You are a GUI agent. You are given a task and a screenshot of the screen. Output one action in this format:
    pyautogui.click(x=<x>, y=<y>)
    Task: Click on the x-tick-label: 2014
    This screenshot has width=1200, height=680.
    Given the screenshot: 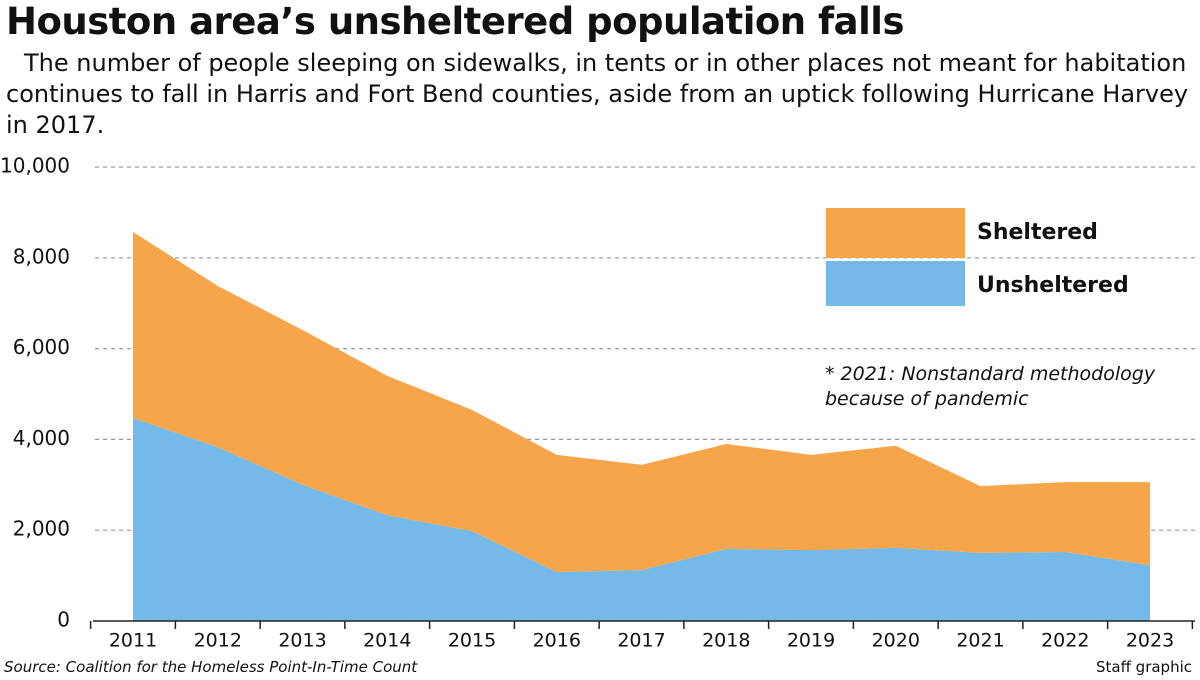 What is the action you would take?
    pyautogui.click(x=387, y=641)
    